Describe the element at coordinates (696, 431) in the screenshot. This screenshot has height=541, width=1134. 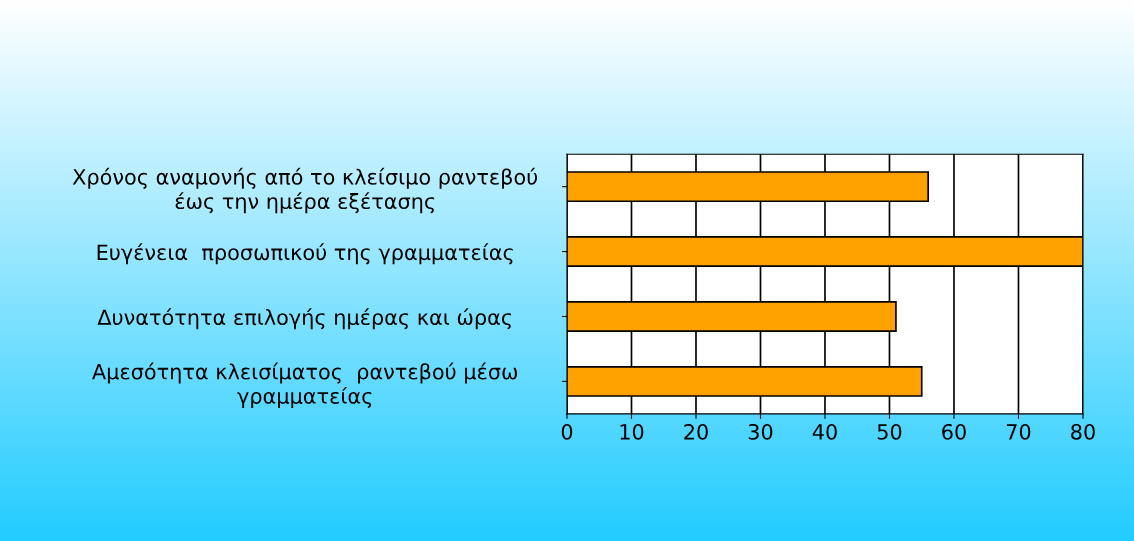
I see `x-tick-label: 20` at that location.